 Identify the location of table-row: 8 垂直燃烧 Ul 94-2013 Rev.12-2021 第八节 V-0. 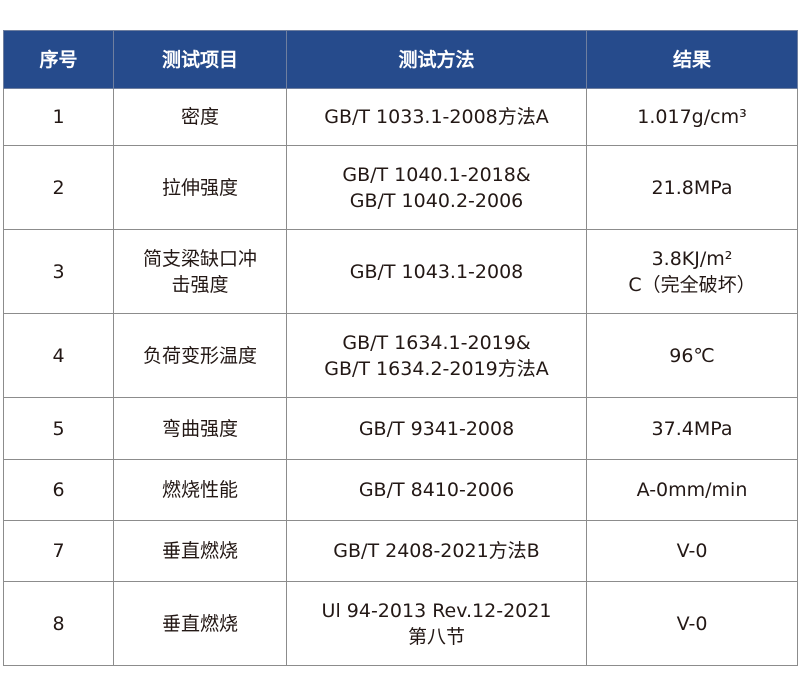
(400, 623).